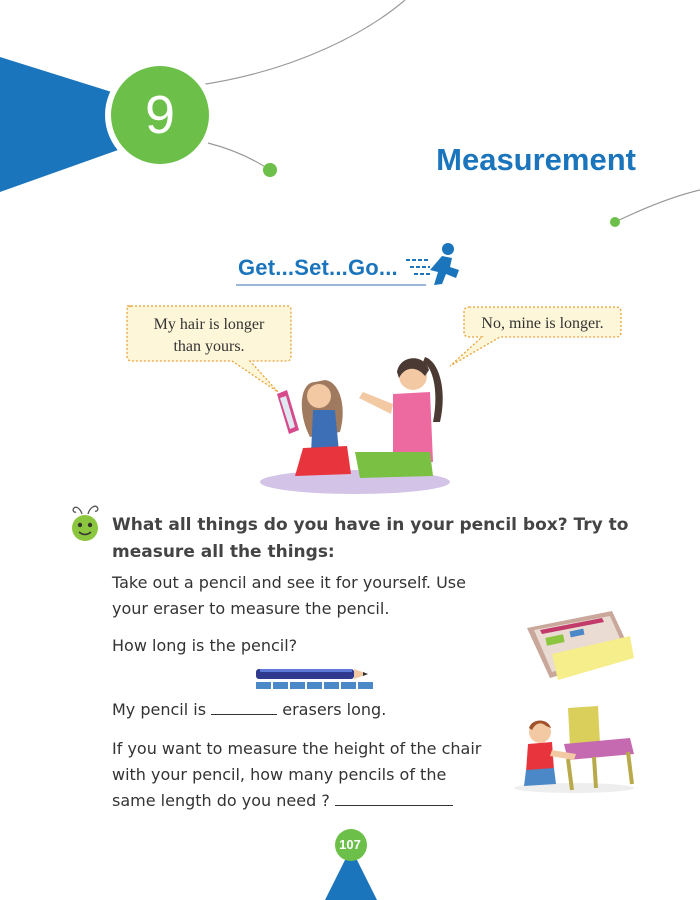 The image size is (700, 900). What do you see at coordinates (205, 645) in the screenshot?
I see `paragraph-question: How long is the pencil?` at bounding box center [205, 645].